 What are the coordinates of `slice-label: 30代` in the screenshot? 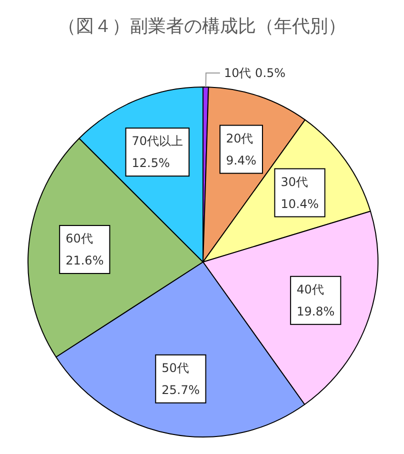 It's located at (294, 181).